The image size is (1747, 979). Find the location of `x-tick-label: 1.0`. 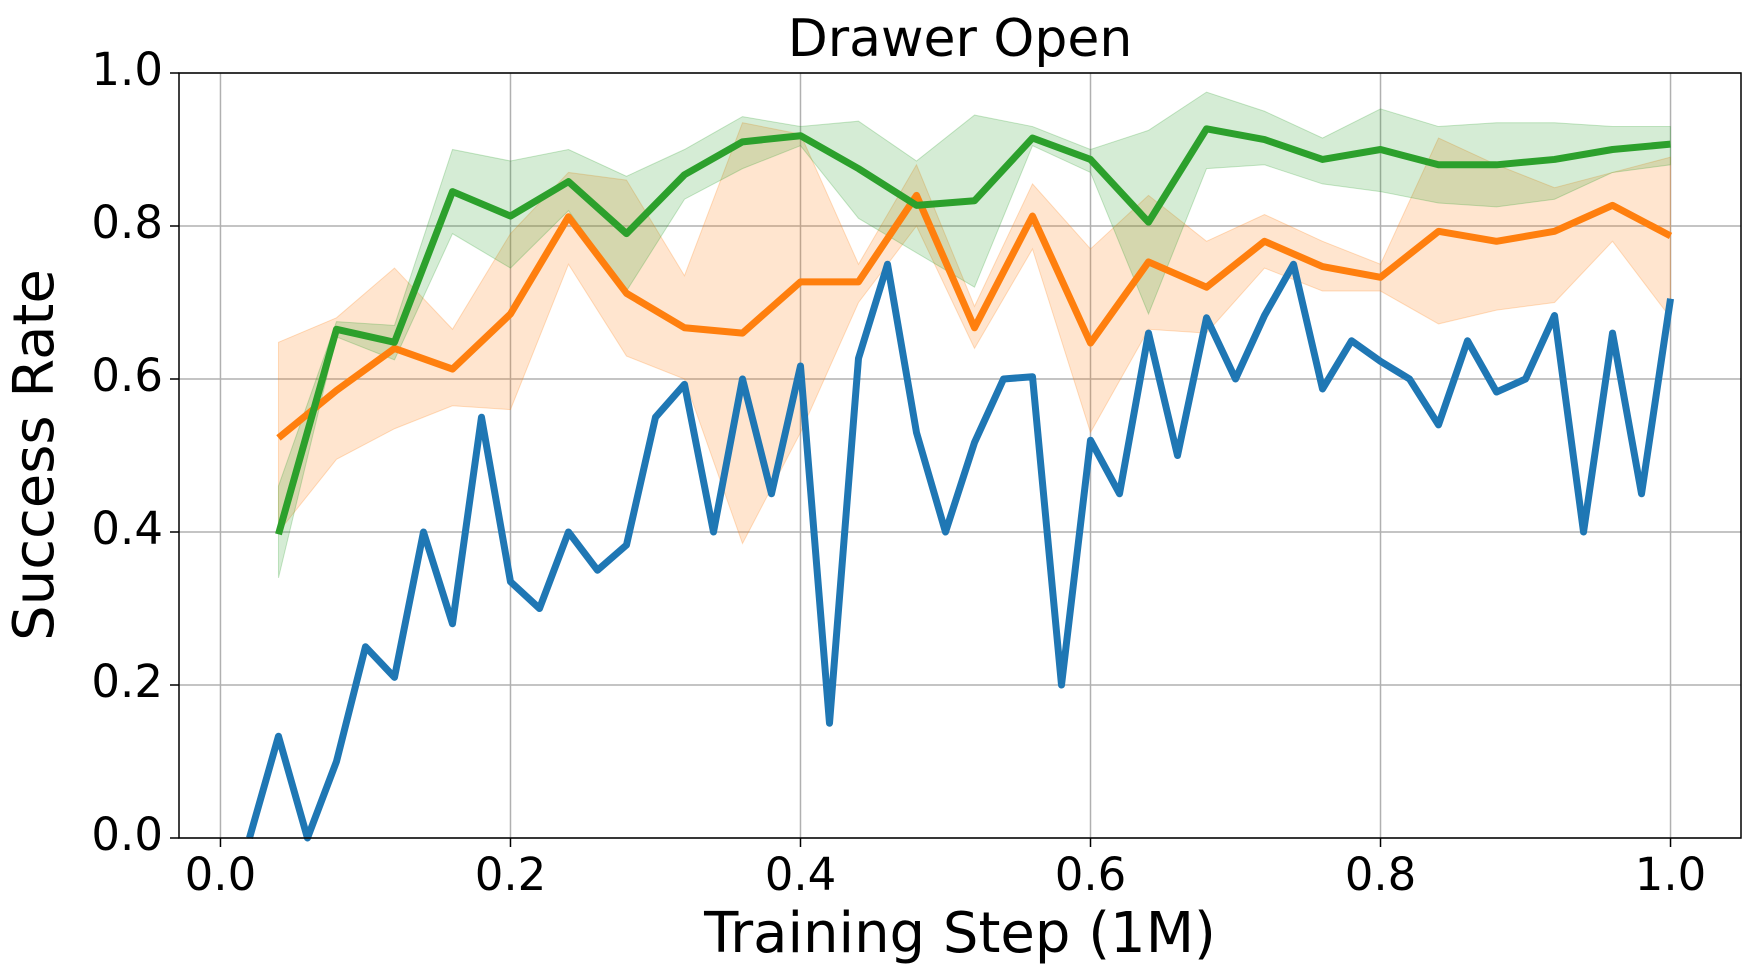

x-tick-label: 1.0 is located at coordinates (1671, 874).